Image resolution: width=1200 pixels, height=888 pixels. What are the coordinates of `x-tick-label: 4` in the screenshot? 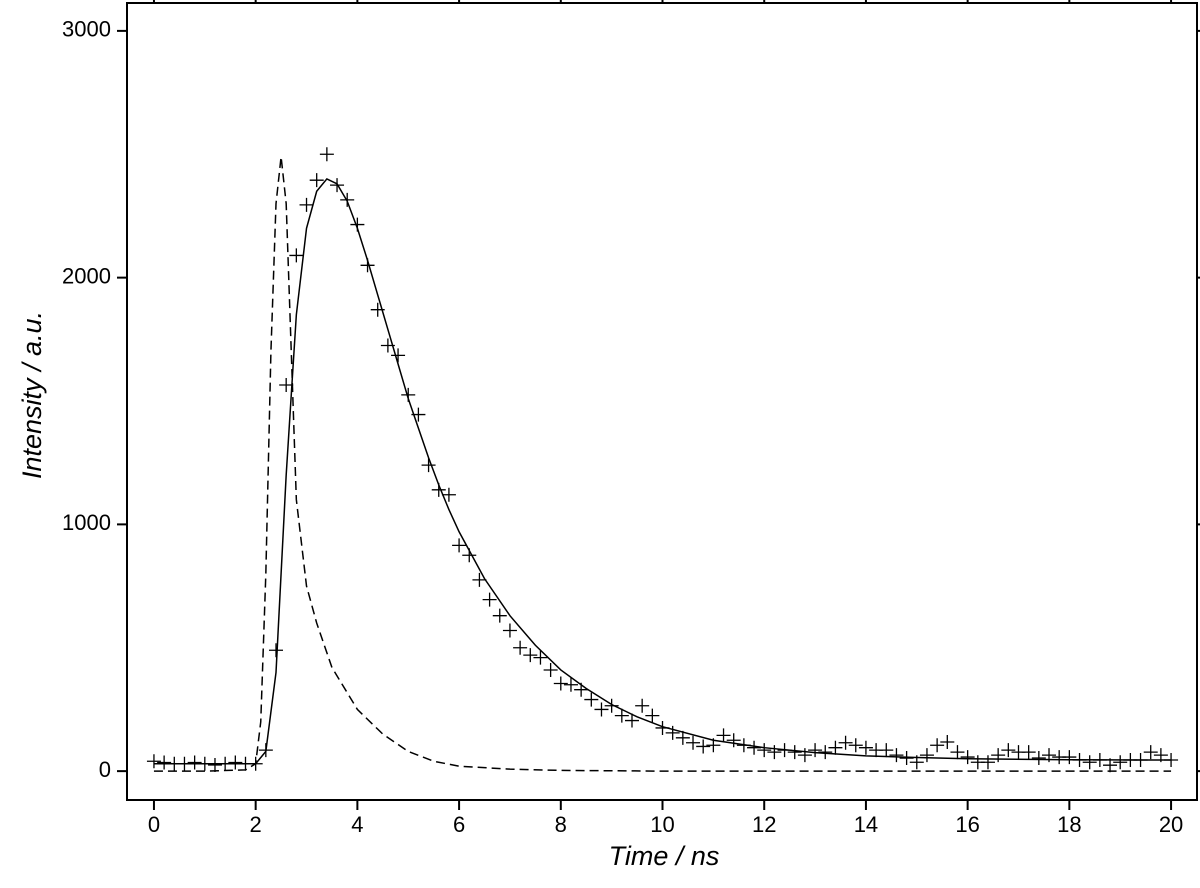 It's located at (357, 824).